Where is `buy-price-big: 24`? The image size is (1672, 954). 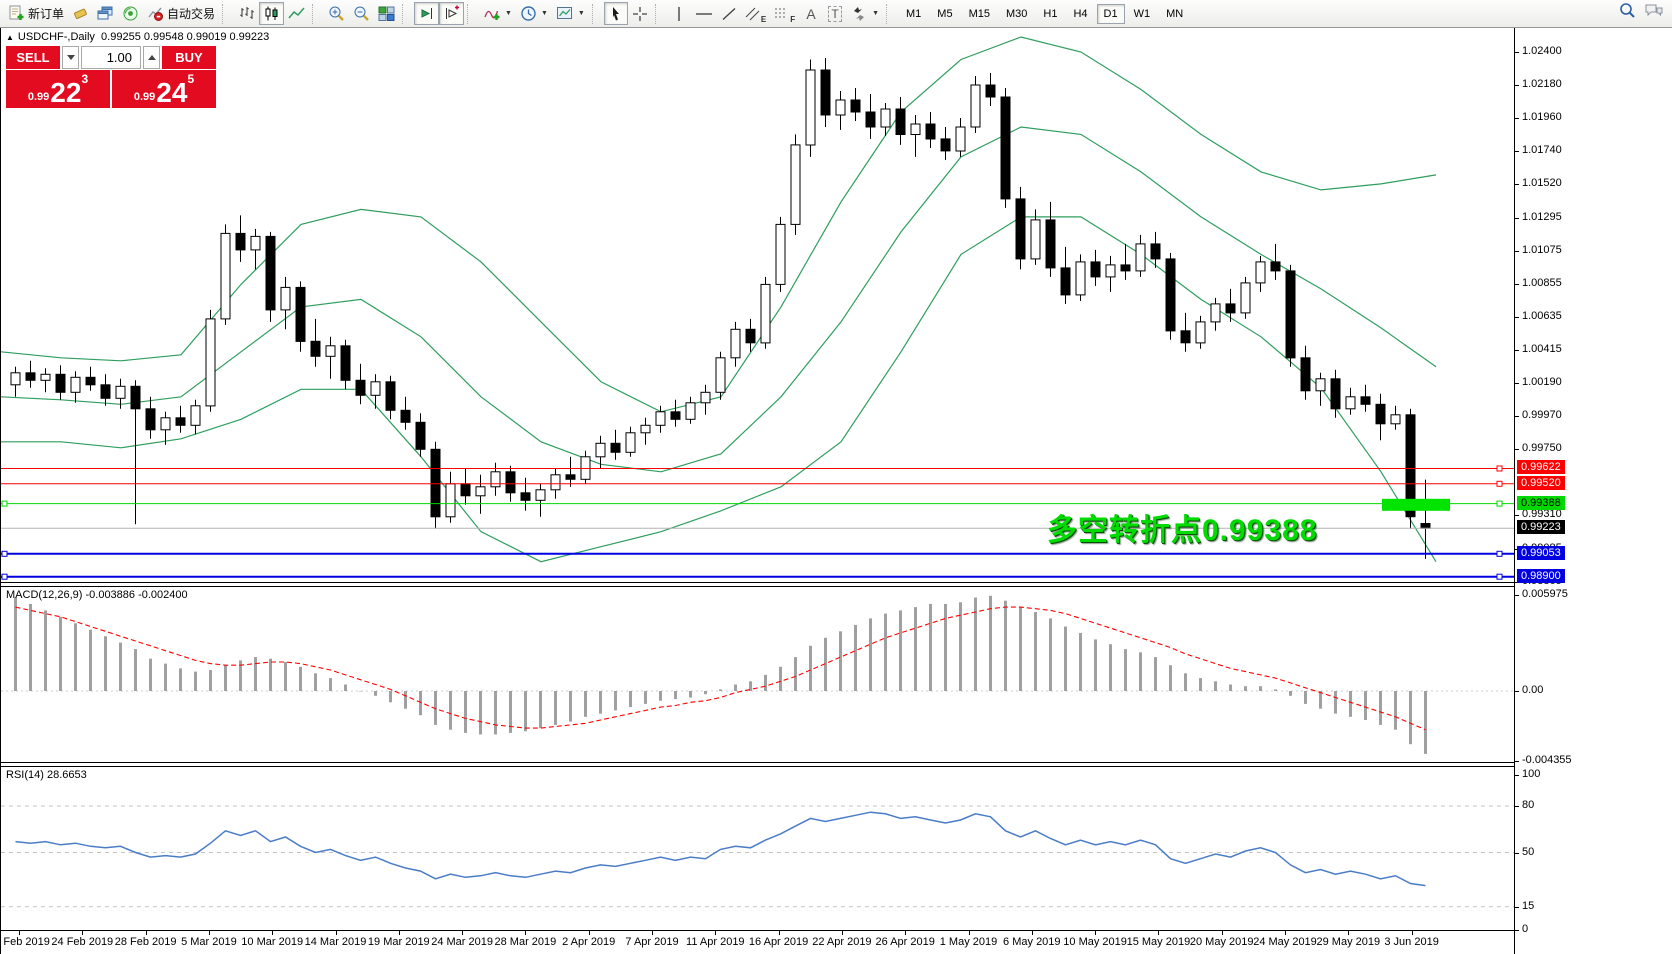
buy-price-big: 24 is located at coordinates (172, 92).